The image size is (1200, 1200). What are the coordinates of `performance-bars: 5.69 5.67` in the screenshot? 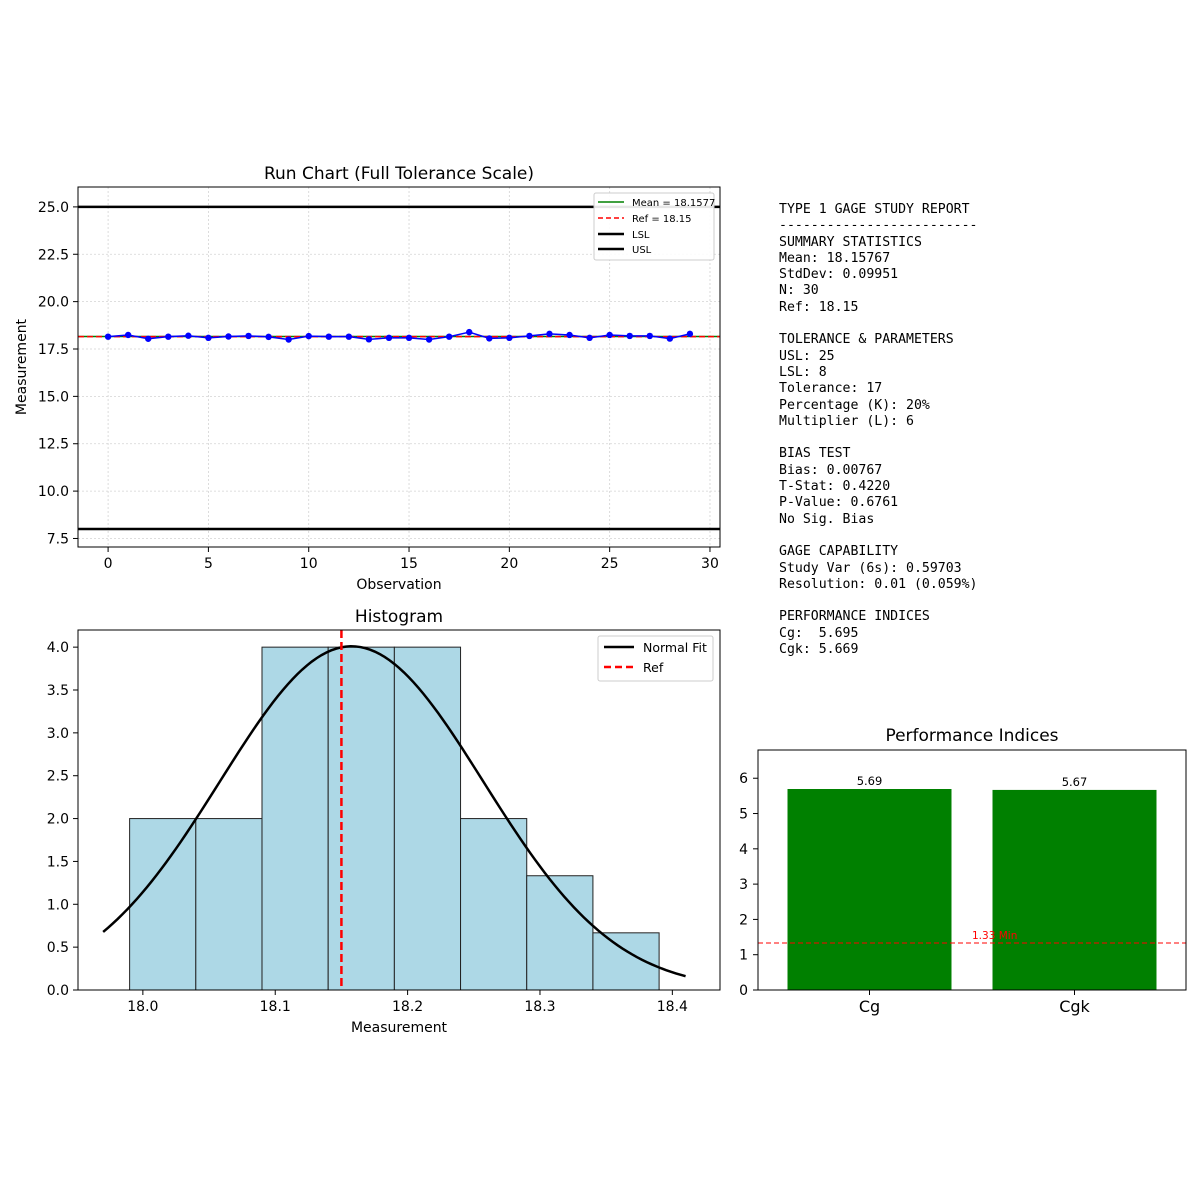 It's located at (972, 882).